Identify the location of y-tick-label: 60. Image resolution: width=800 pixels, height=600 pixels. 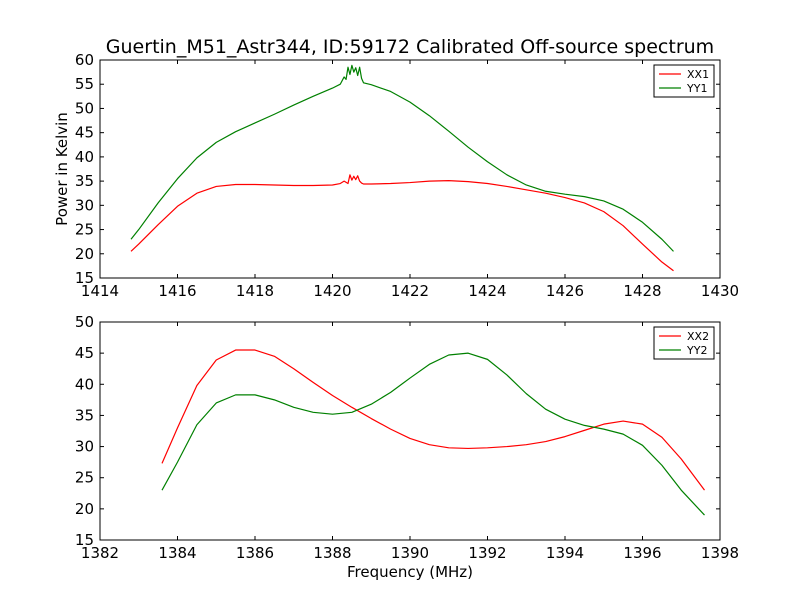
(84, 60).